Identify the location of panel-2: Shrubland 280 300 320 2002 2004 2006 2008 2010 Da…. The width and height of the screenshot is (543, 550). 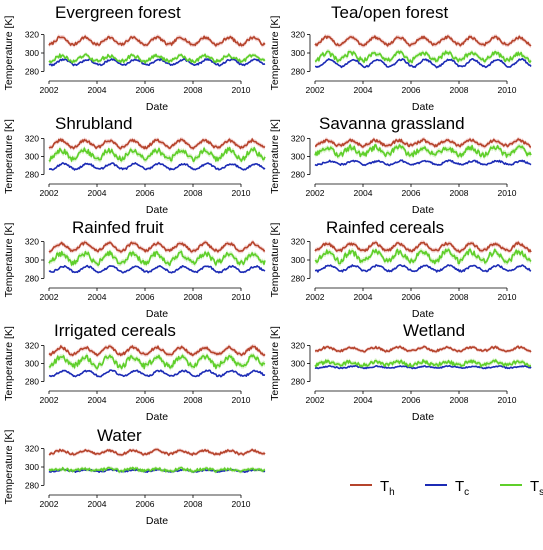
(134, 165).